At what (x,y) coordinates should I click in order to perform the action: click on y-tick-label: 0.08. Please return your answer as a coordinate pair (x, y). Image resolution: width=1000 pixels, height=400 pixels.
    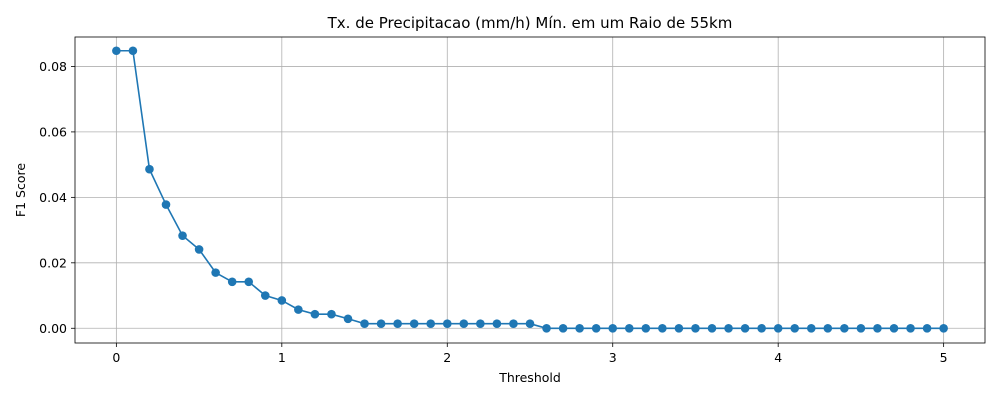
    Looking at the image, I should click on (53, 66).